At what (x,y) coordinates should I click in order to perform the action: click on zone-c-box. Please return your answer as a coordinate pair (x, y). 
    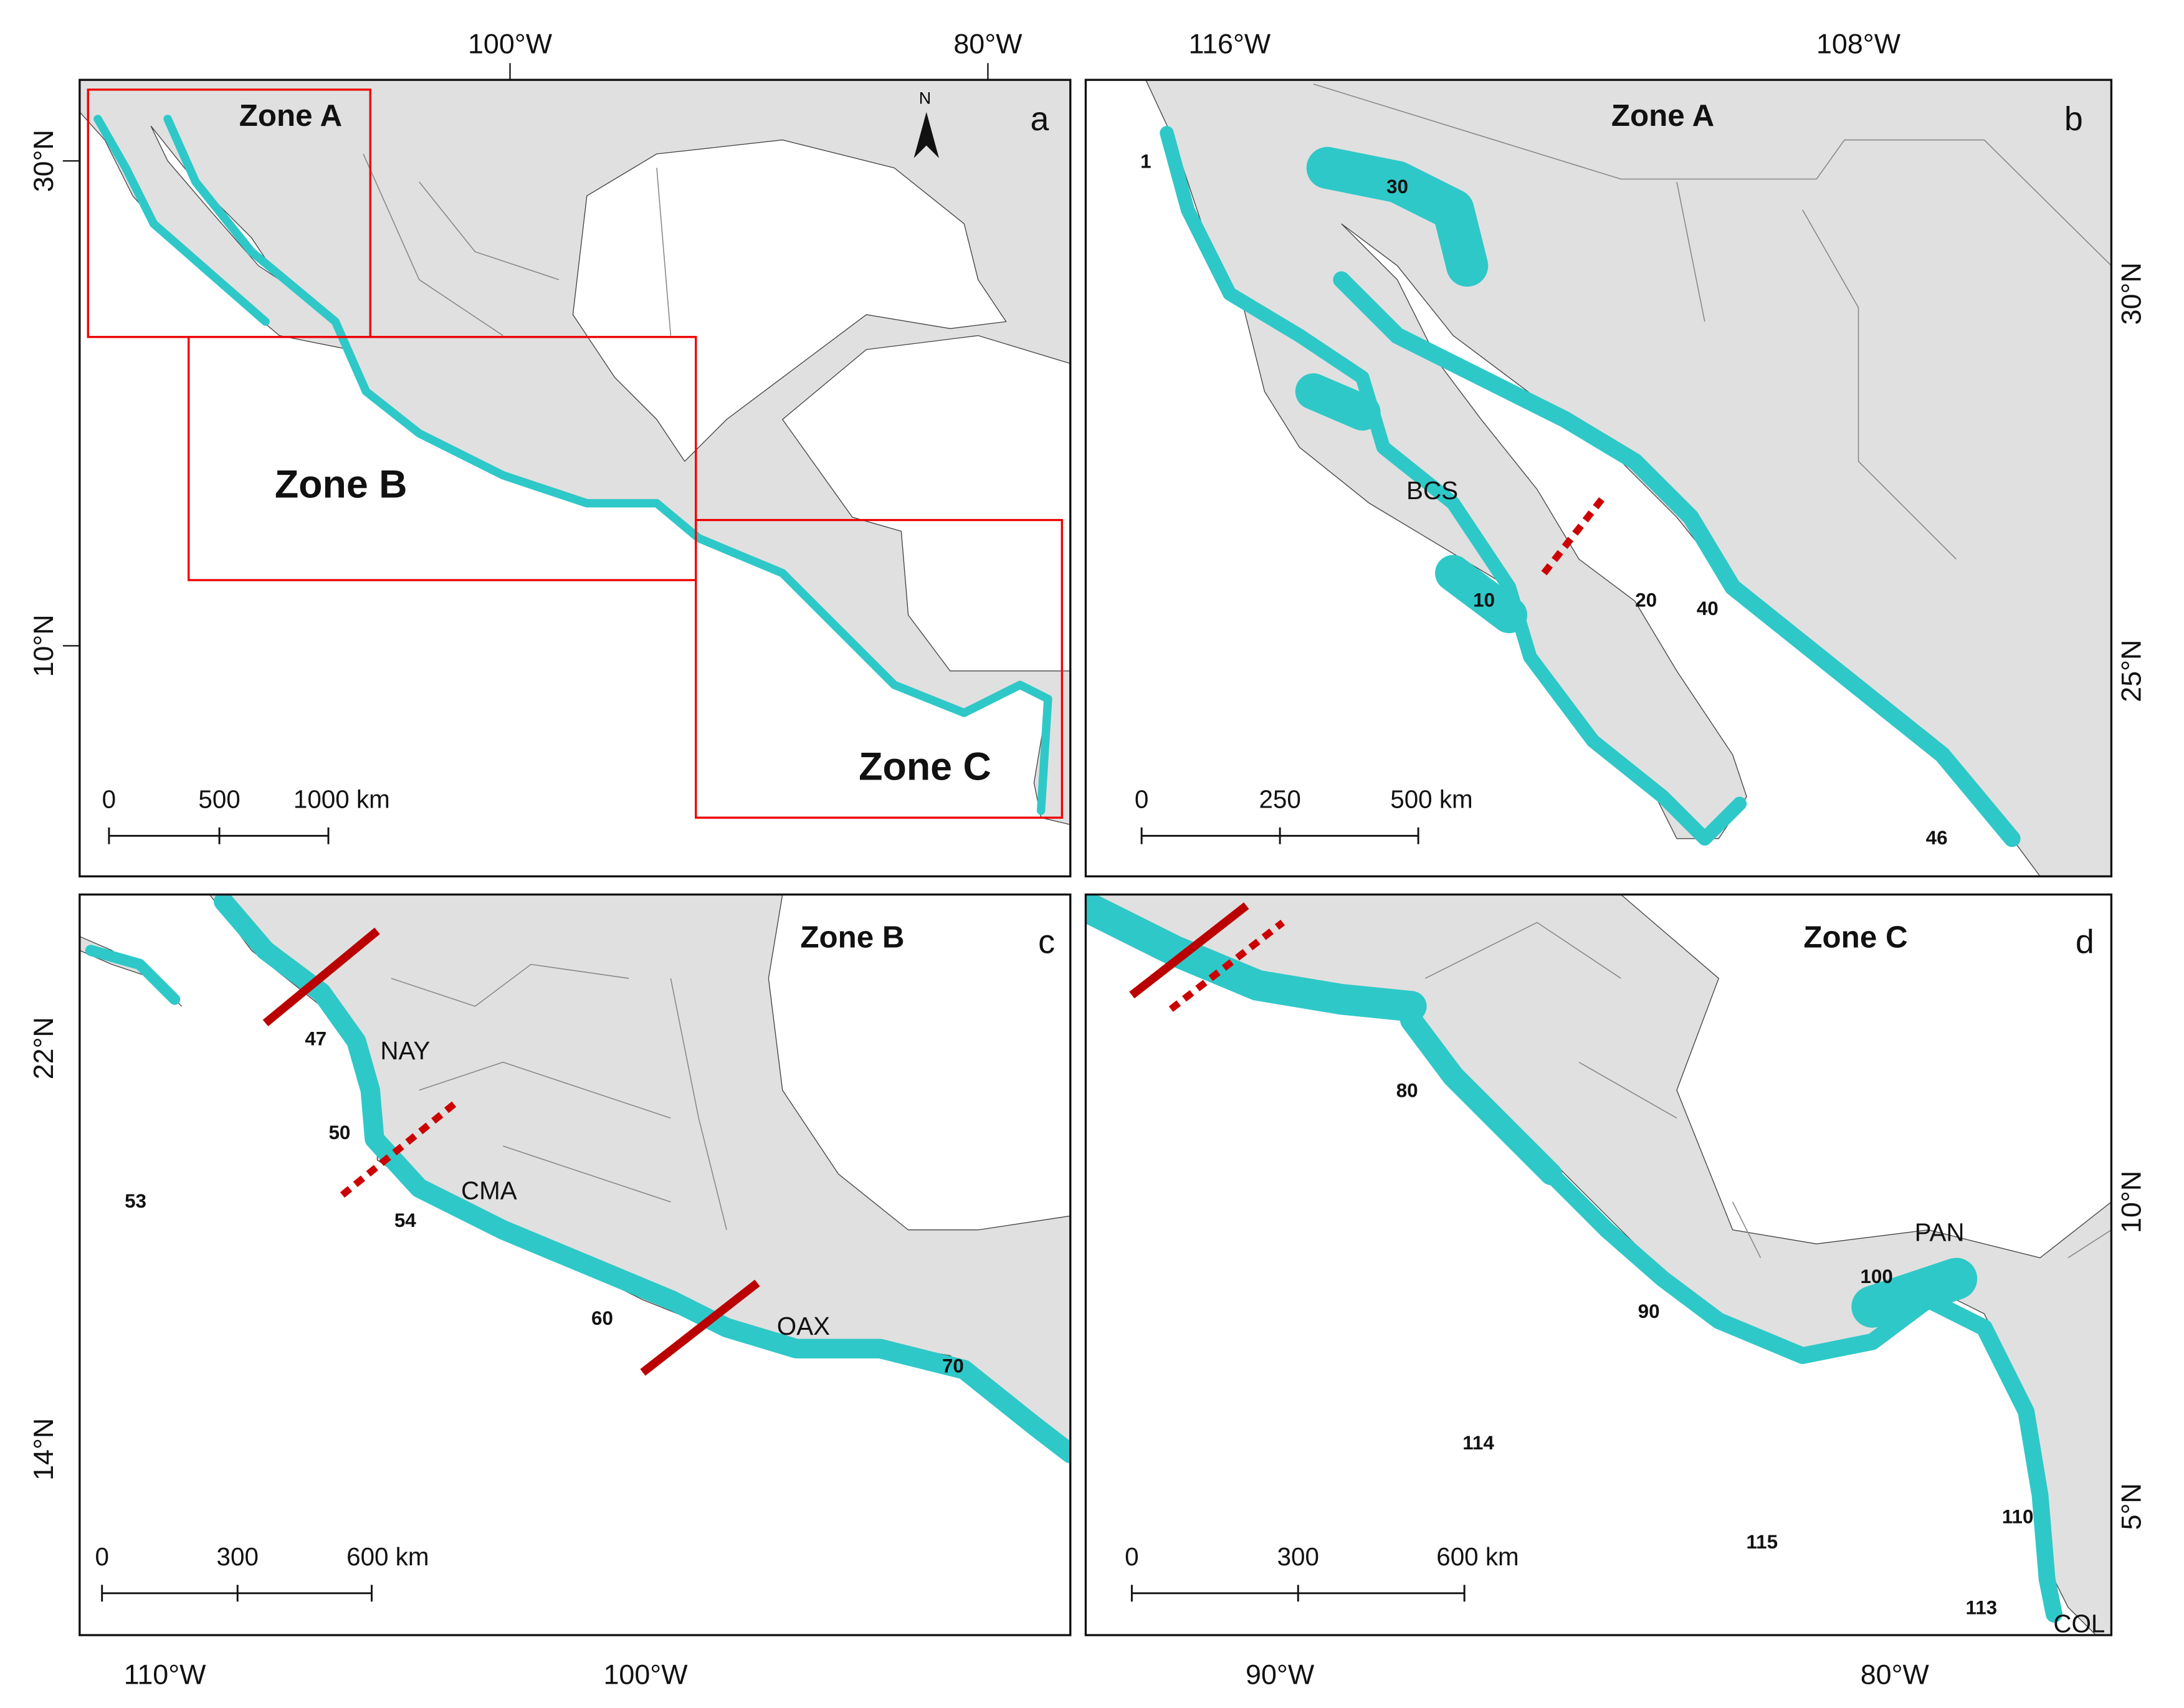
    Looking at the image, I should click on (879, 669).